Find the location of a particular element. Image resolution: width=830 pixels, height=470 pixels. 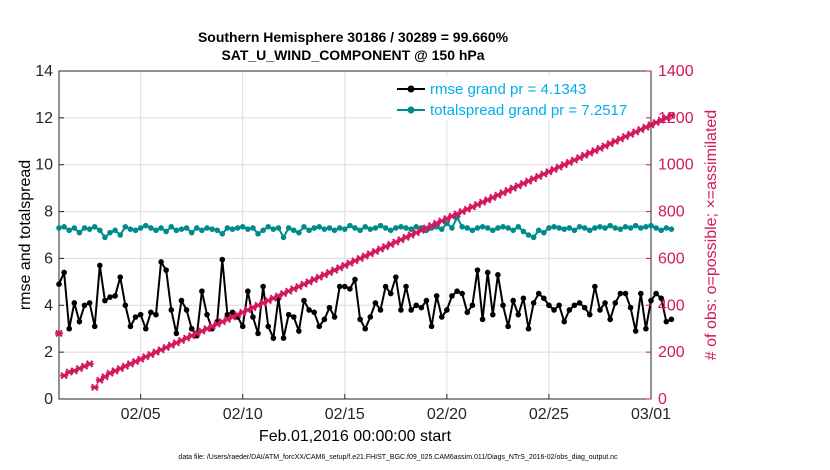

legend-rmse-marker is located at coordinates (411, 89).